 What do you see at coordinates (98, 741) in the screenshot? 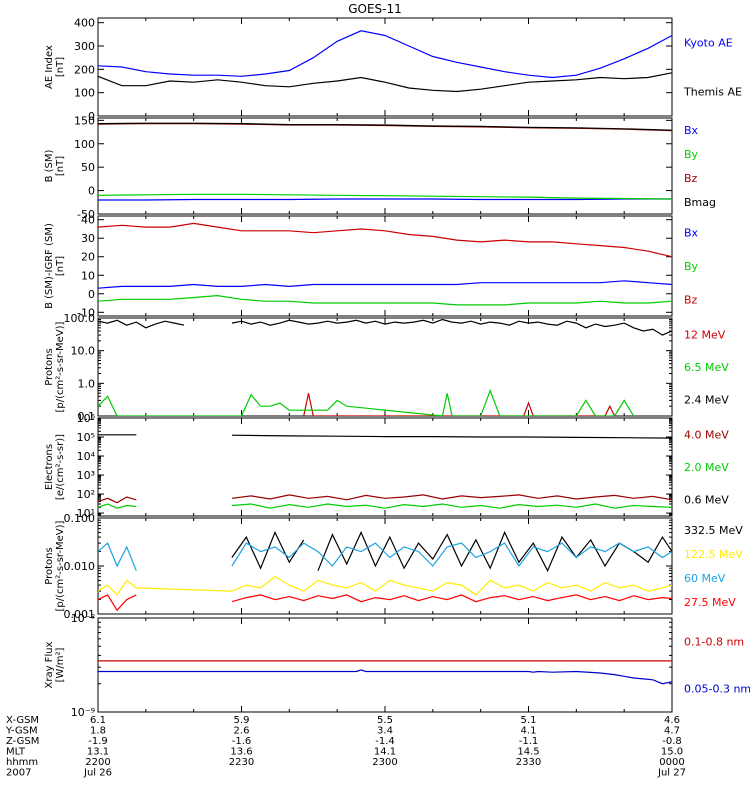
I see `footer-value: -1.9` at bounding box center [98, 741].